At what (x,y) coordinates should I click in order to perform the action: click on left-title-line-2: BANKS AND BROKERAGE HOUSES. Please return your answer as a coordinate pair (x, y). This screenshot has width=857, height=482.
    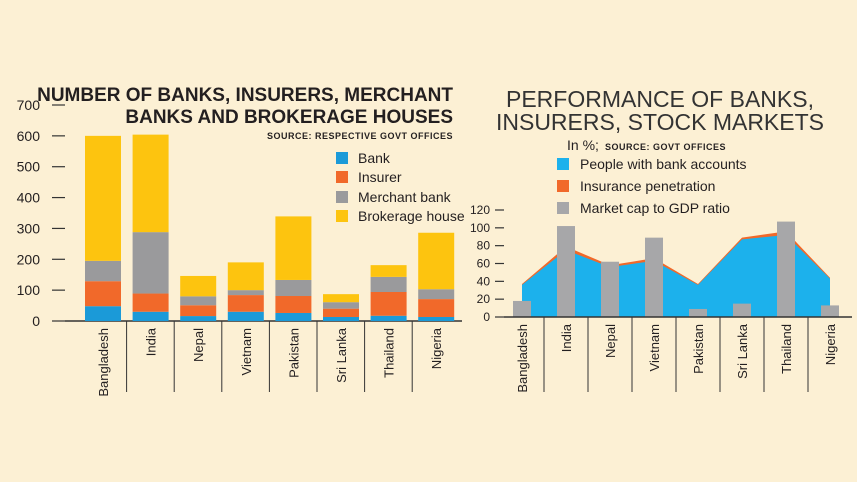
    Looking at the image, I should click on (289, 117).